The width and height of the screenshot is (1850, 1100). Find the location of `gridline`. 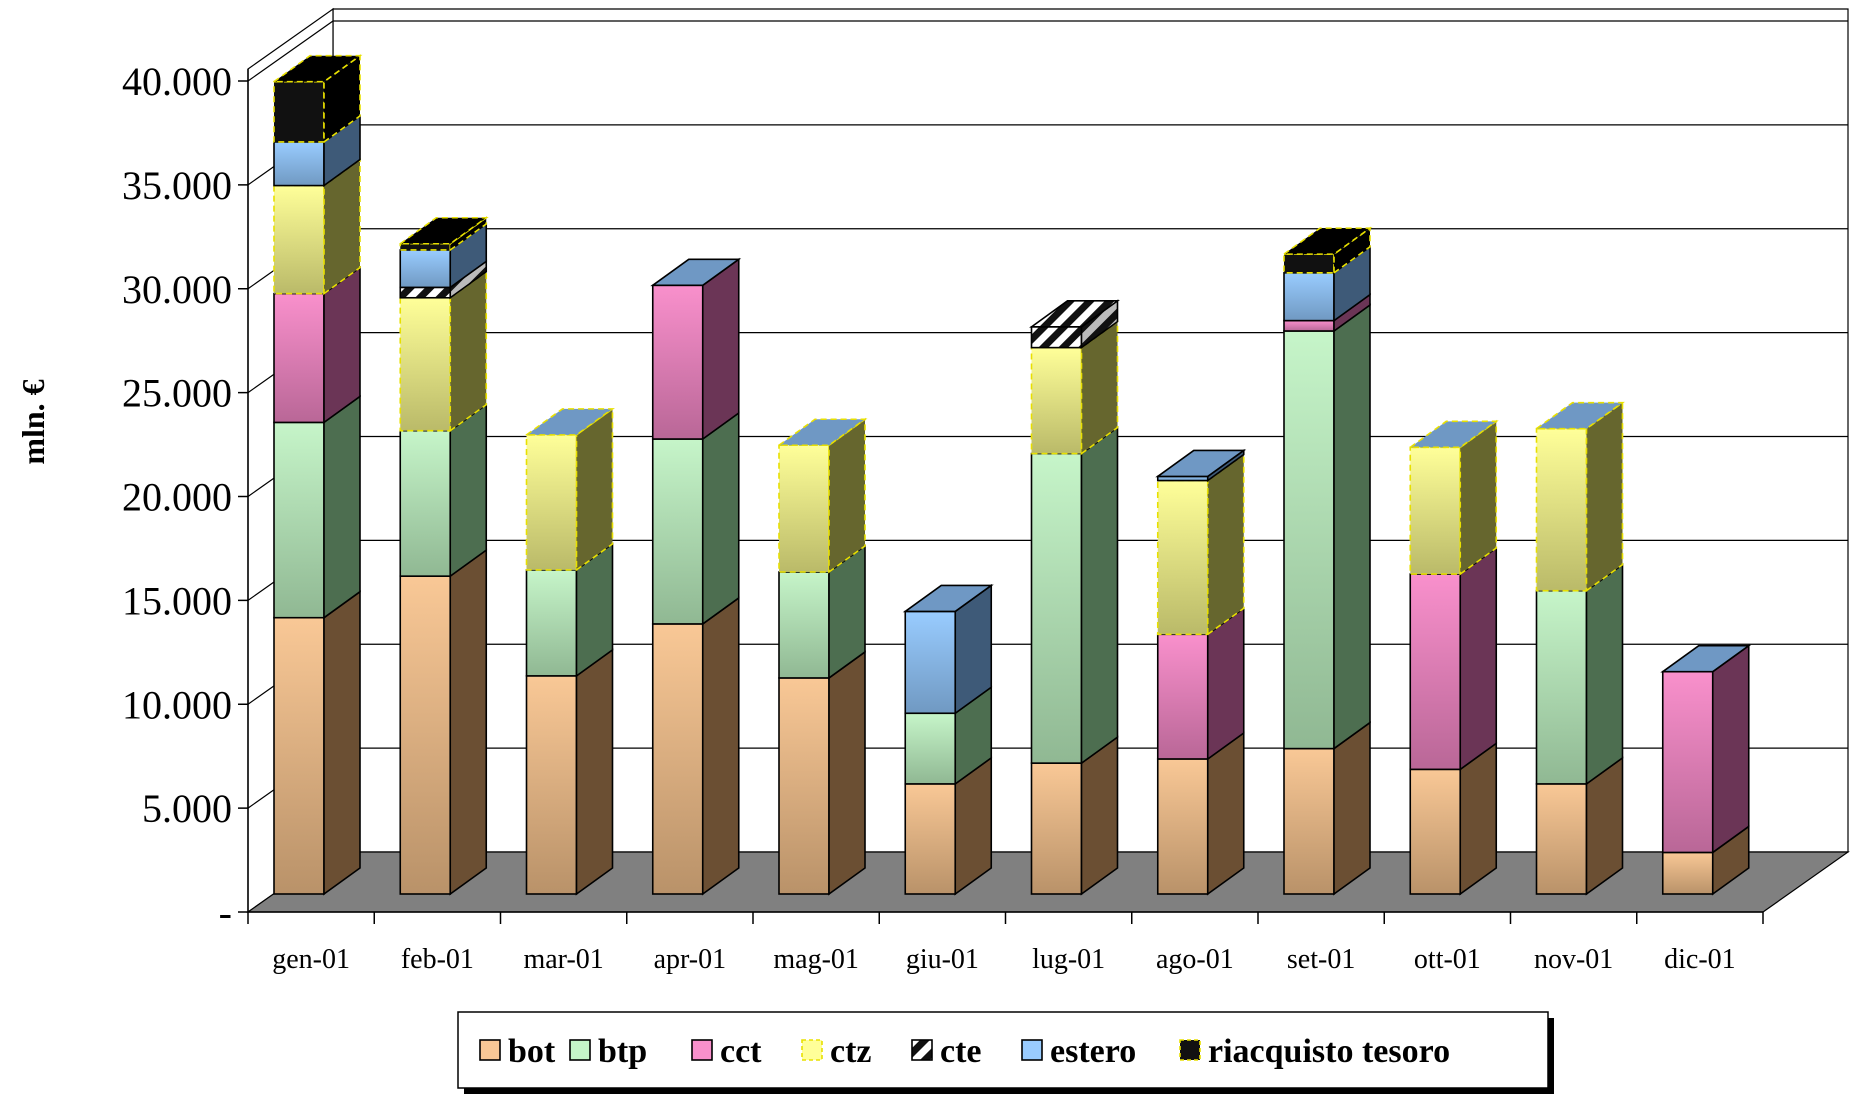

gridline is located at coordinates (1047, 51).